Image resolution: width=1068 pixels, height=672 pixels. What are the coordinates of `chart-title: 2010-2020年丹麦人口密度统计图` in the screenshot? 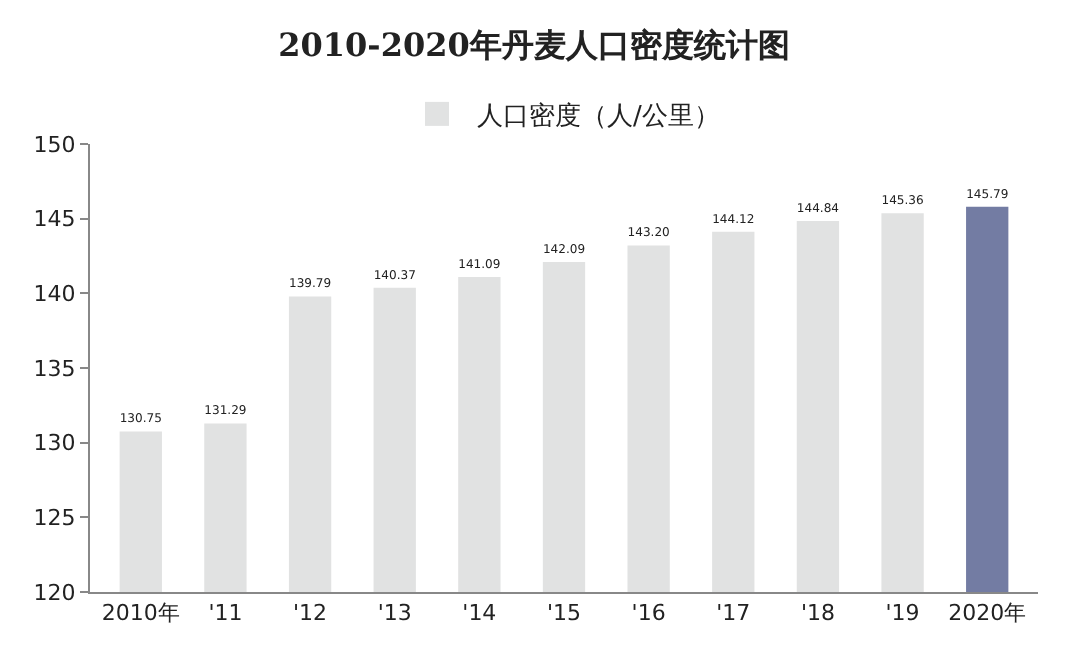 It's located at (534, 45).